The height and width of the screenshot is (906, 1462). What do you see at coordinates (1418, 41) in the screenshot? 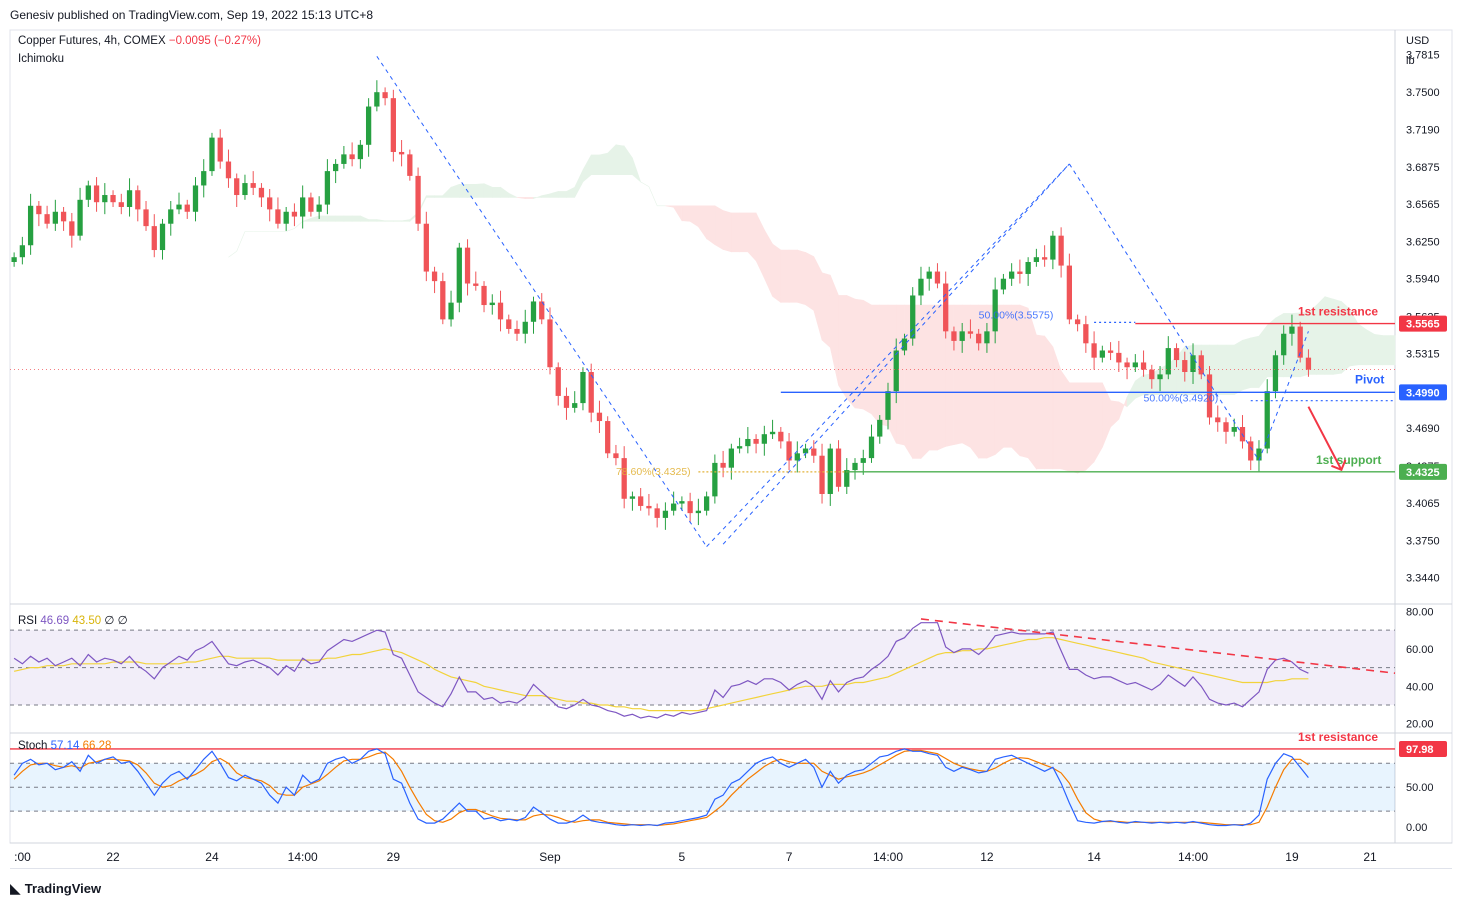
I see `currency-unit: USD` at bounding box center [1418, 41].